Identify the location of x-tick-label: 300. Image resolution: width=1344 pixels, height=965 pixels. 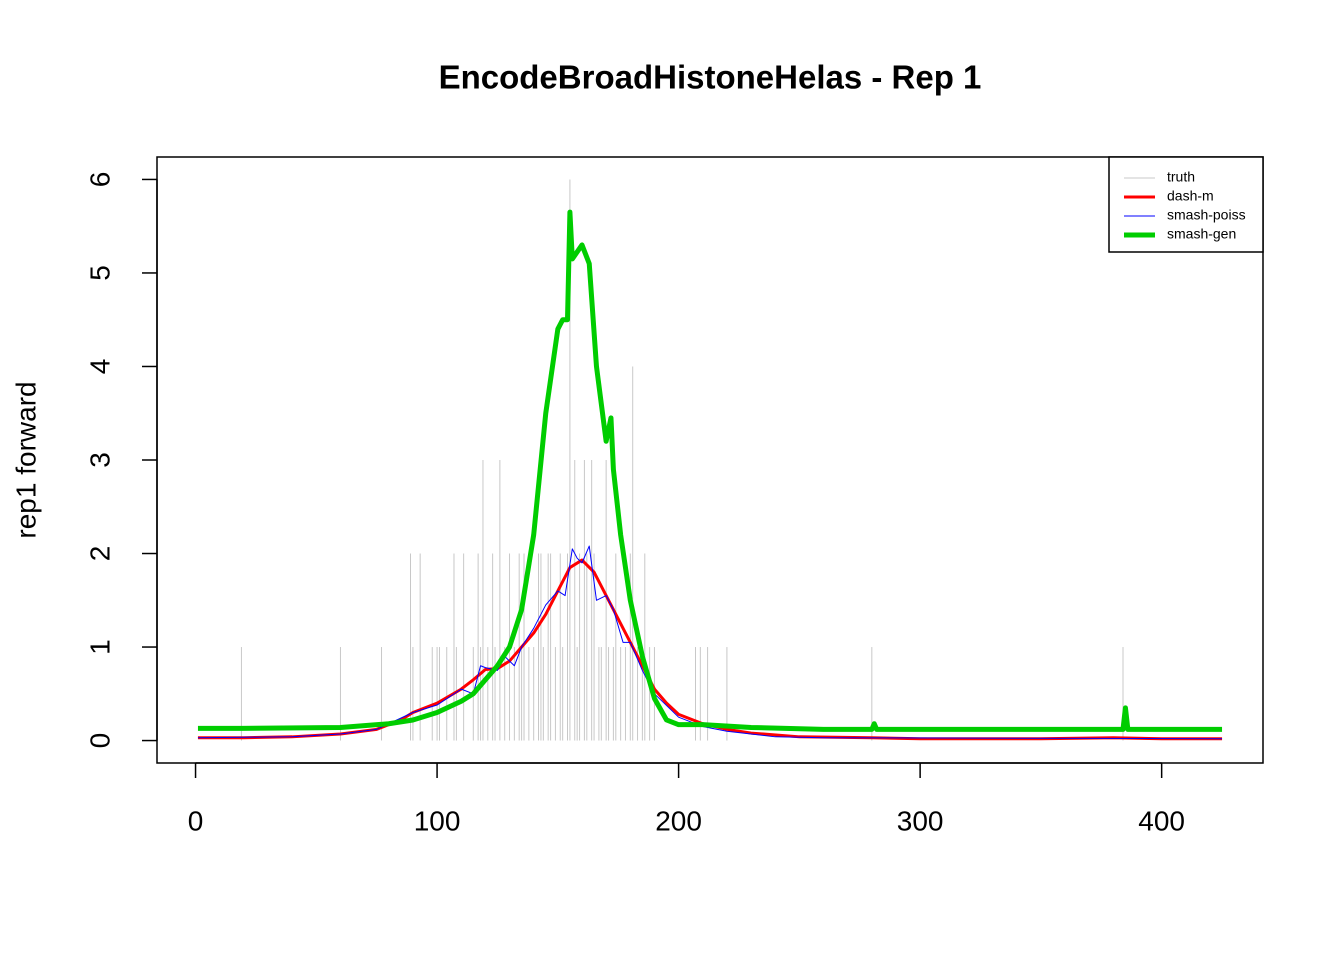
(920, 820).